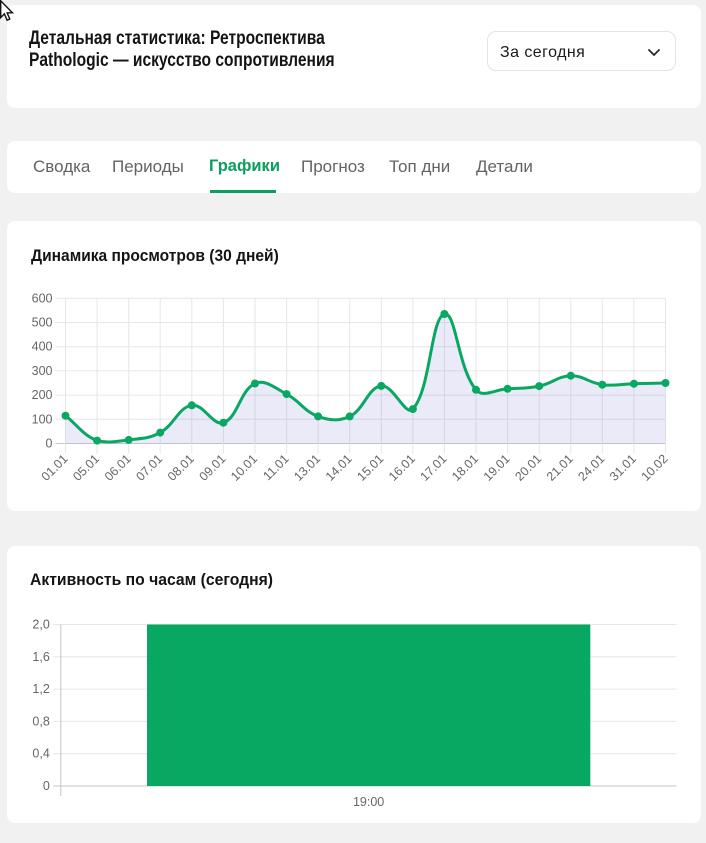 This screenshot has height=843, width=706. Describe the element at coordinates (40, 625) in the screenshot. I see `svg-text: 2,0` at that location.